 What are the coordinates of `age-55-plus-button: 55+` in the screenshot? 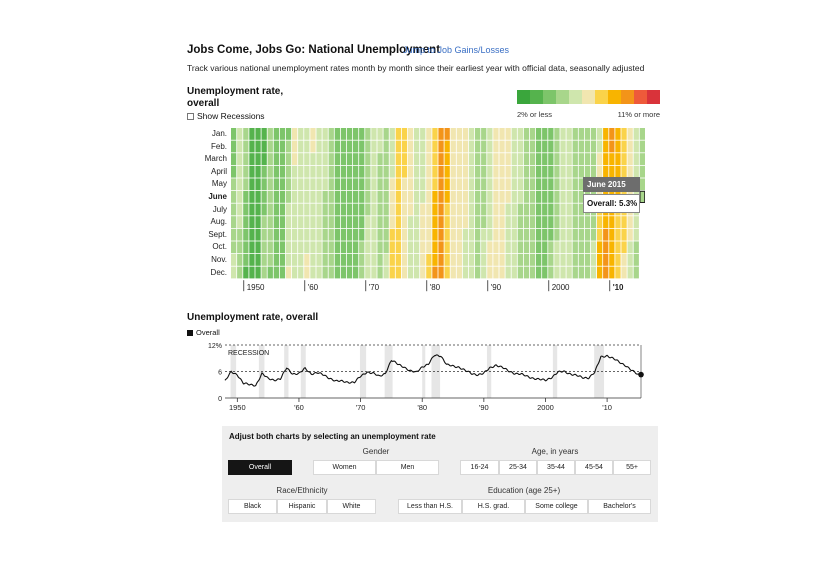 It's located at (632, 467).